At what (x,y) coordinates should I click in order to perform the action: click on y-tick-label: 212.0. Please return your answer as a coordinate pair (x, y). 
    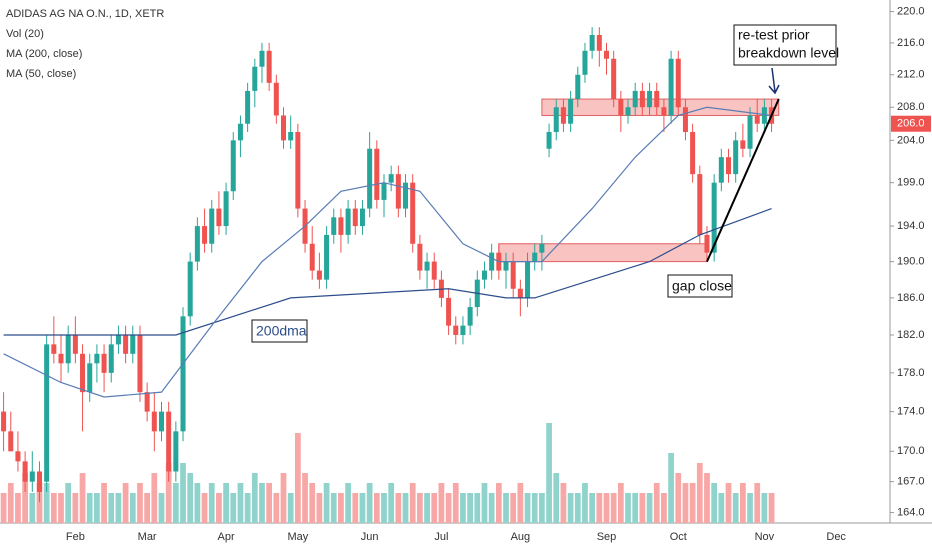
    Looking at the image, I should click on (911, 75).